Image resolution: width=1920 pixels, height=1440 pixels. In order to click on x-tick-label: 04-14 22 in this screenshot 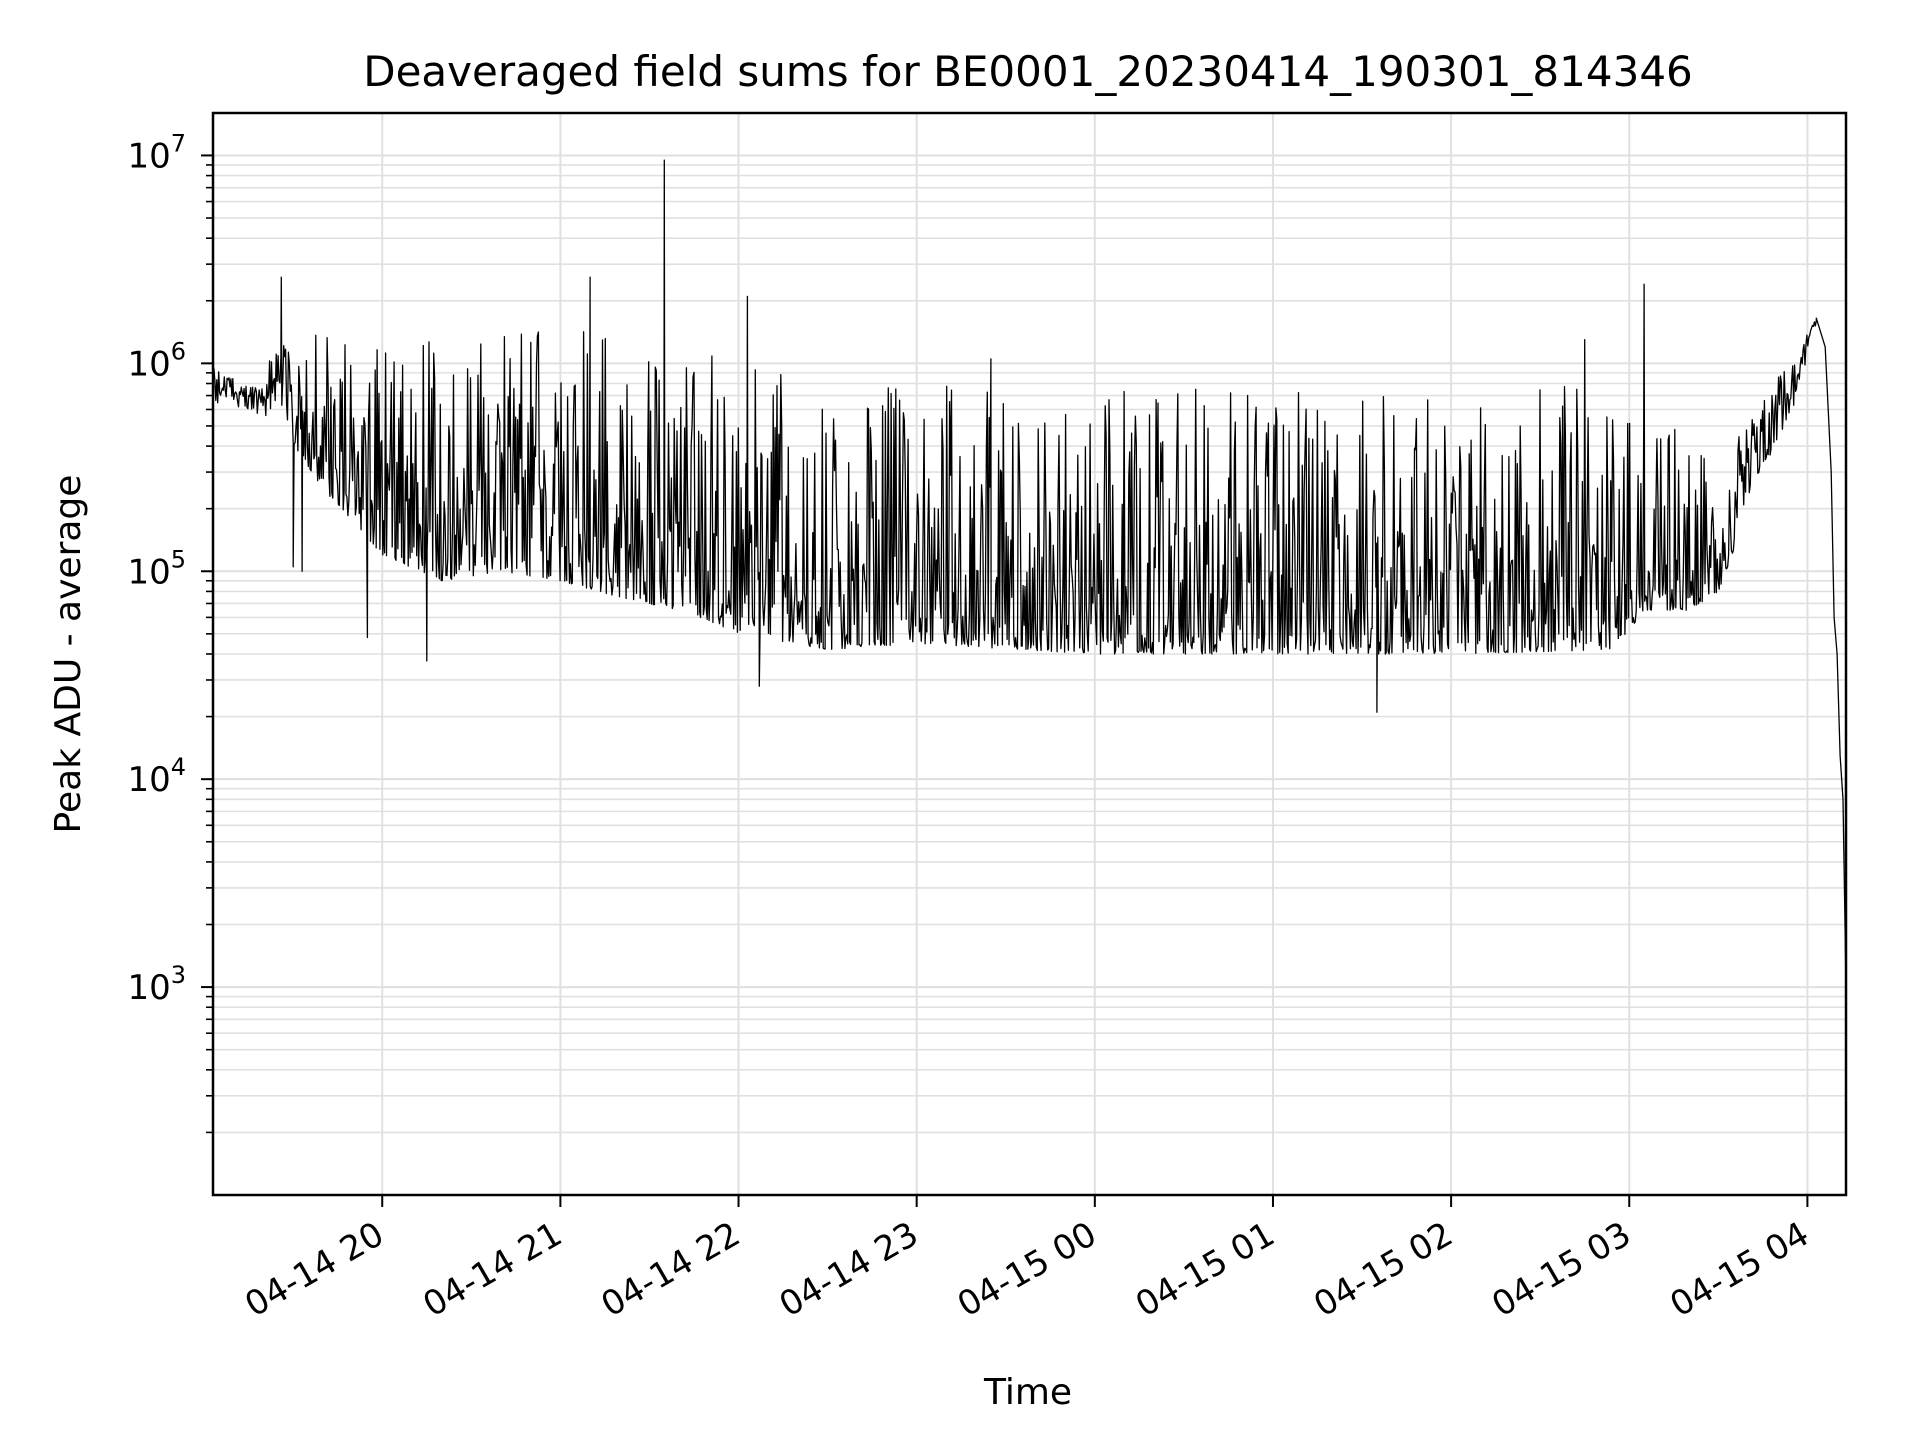, I will do `click(671, 1269)`.